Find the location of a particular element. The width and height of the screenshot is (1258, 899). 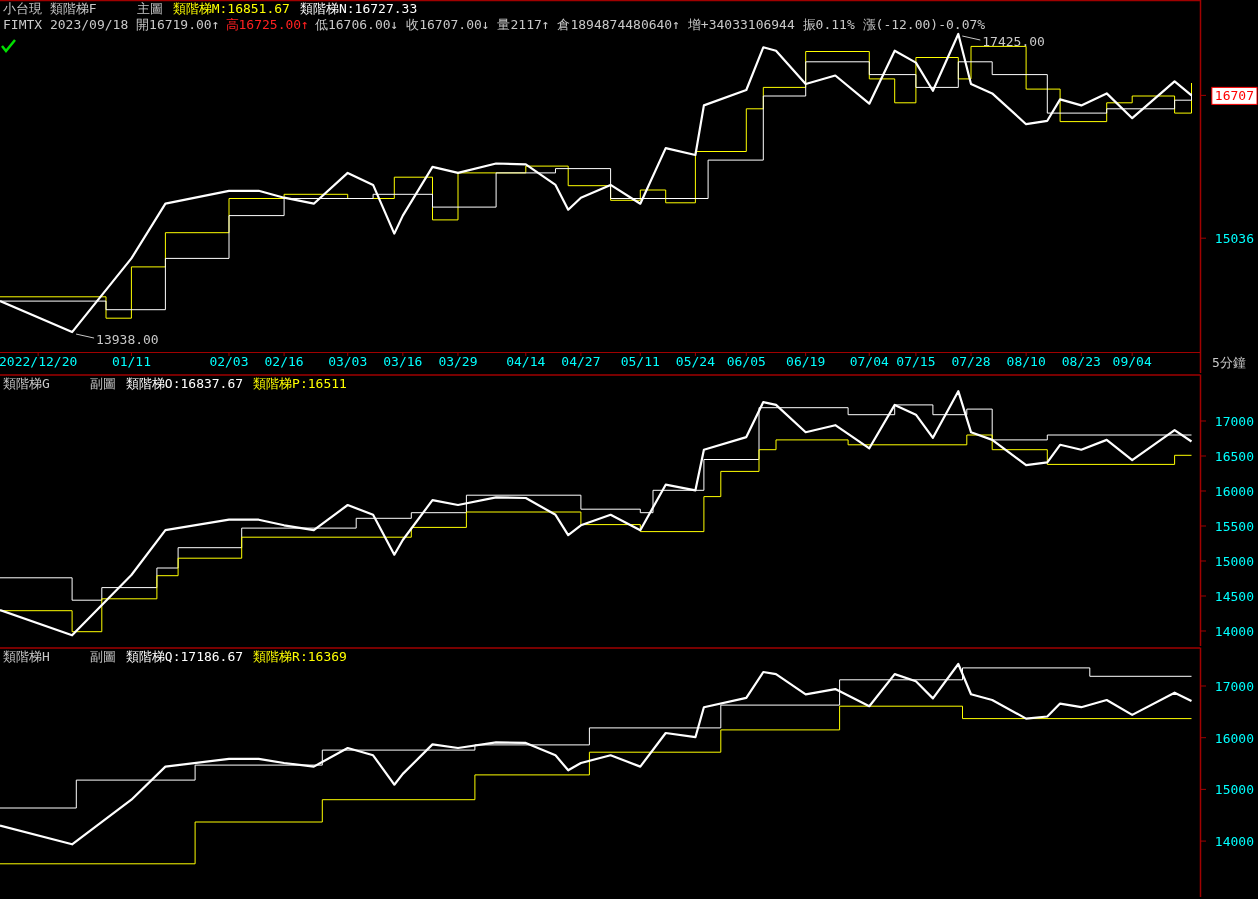

xtick: 03/03 is located at coordinates (348, 361).